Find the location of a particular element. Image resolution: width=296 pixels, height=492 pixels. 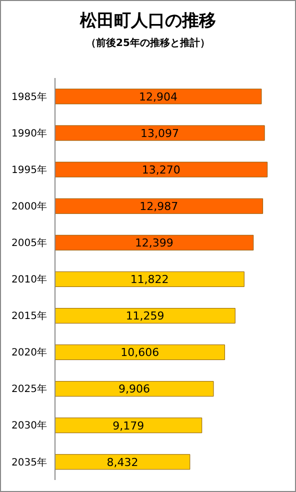

data-label: 12,399 is located at coordinates (154, 243).